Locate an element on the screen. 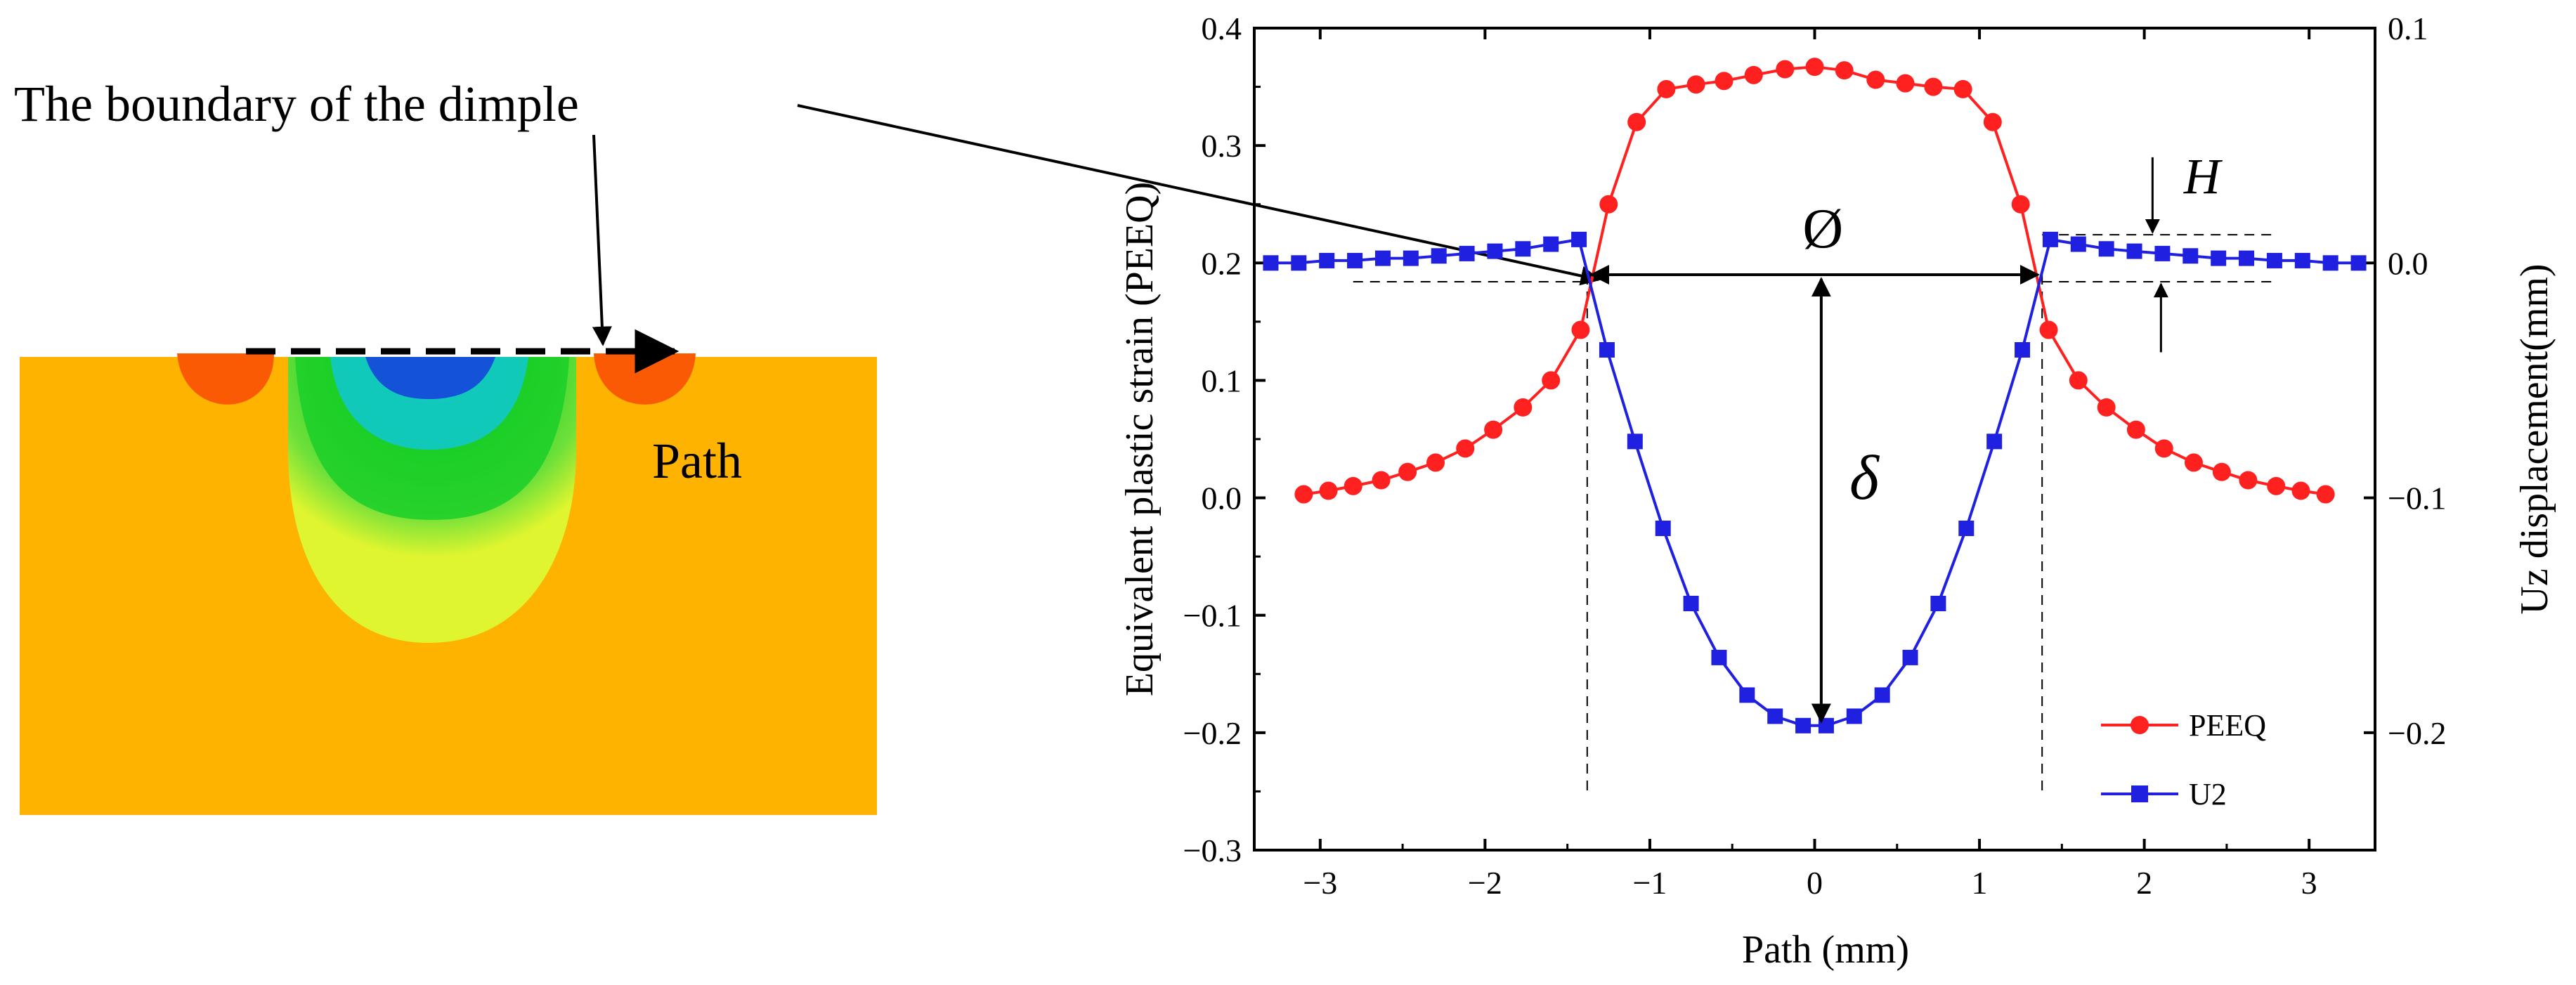 The image size is (2576, 985). y-axis-right-title: Uz displacement(mm) is located at coordinates (2534, 438).